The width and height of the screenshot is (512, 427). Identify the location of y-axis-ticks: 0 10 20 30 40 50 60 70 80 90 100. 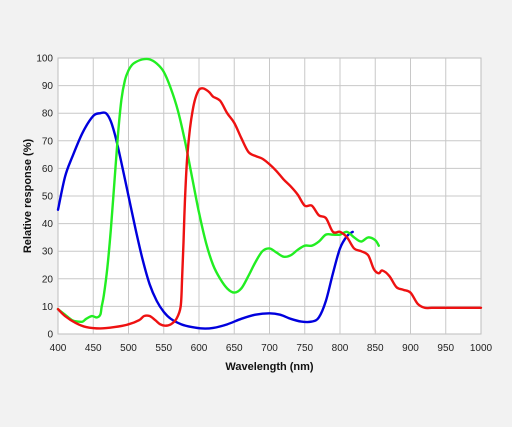
(44, 197).